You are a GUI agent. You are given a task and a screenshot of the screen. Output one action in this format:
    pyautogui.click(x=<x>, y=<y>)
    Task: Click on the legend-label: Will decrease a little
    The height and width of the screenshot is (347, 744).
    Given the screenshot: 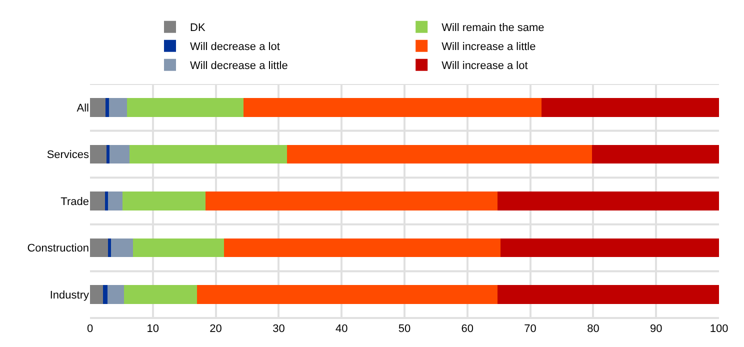 What is the action you would take?
    pyautogui.click(x=239, y=66)
    